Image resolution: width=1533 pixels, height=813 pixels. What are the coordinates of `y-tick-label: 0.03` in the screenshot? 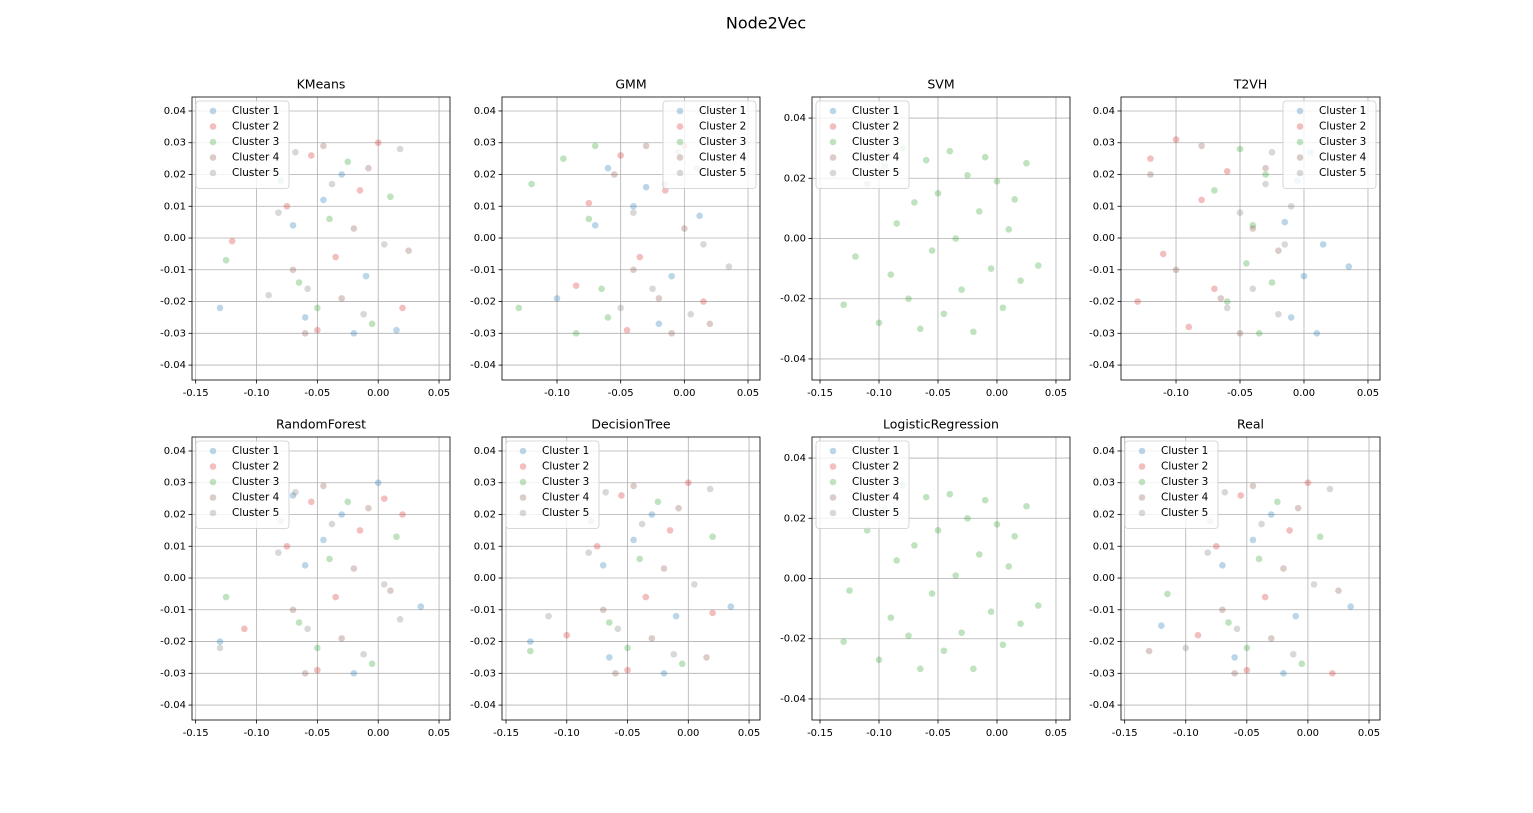 It's located at (175, 143).